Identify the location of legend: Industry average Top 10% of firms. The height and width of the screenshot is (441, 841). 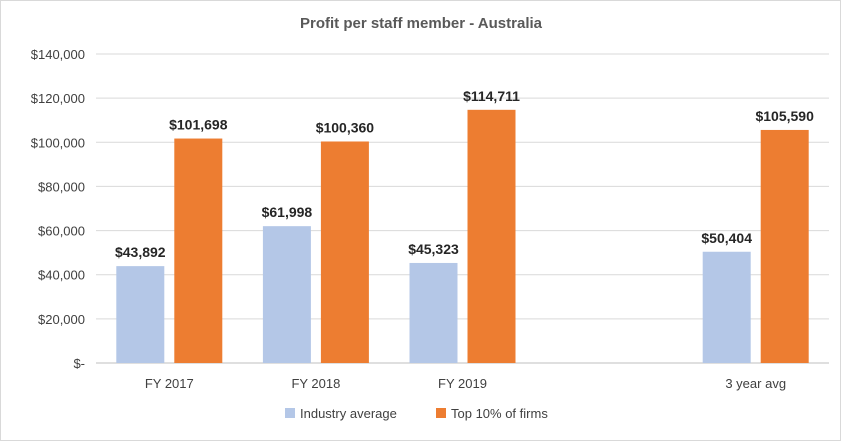
(416, 413).